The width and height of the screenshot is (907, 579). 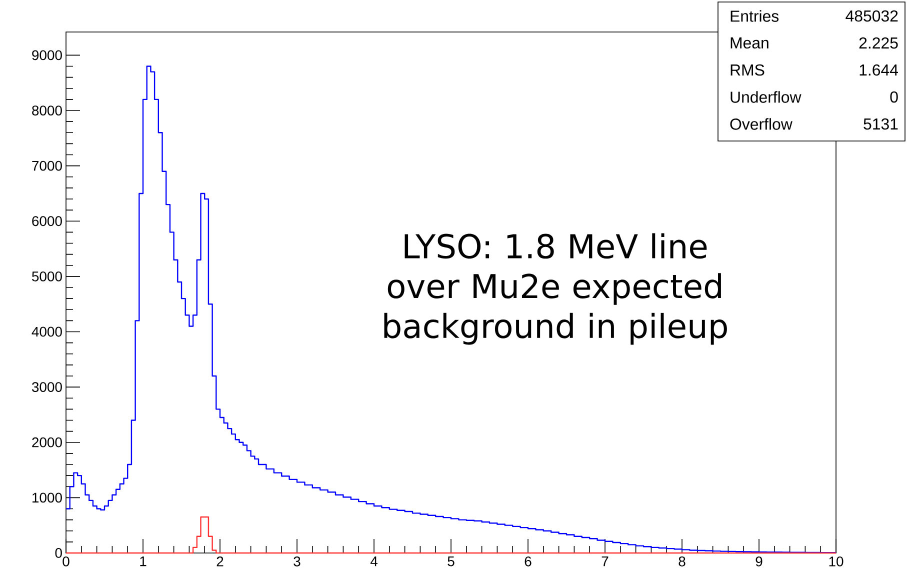 I want to click on y-tick-label: 9000, so click(x=47, y=55).